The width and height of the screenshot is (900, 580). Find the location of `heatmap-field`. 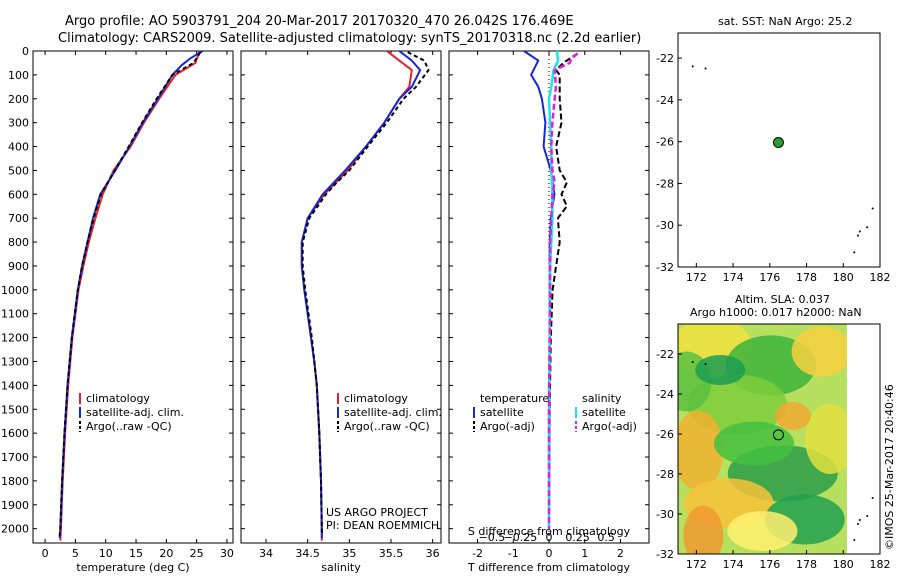

heatmap-field is located at coordinates (762, 439).